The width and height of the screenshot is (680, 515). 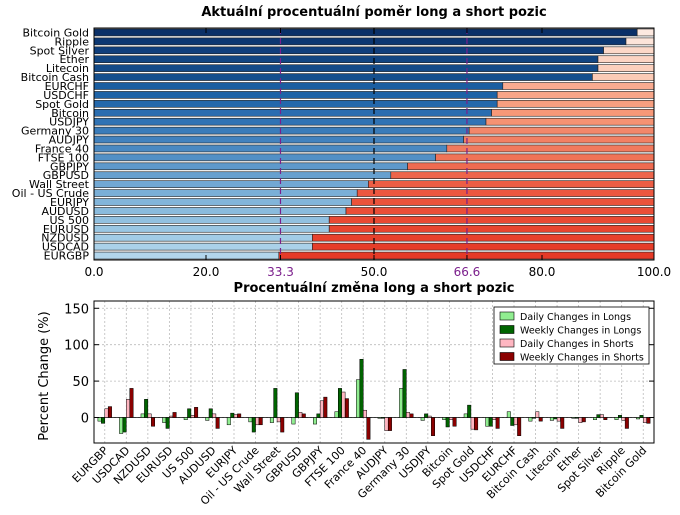 What do you see at coordinates (644, 420) in the screenshot?
I see `bar-daily-changes-in-shorts-bitcoin-gold` at bounding box center [644, 420].